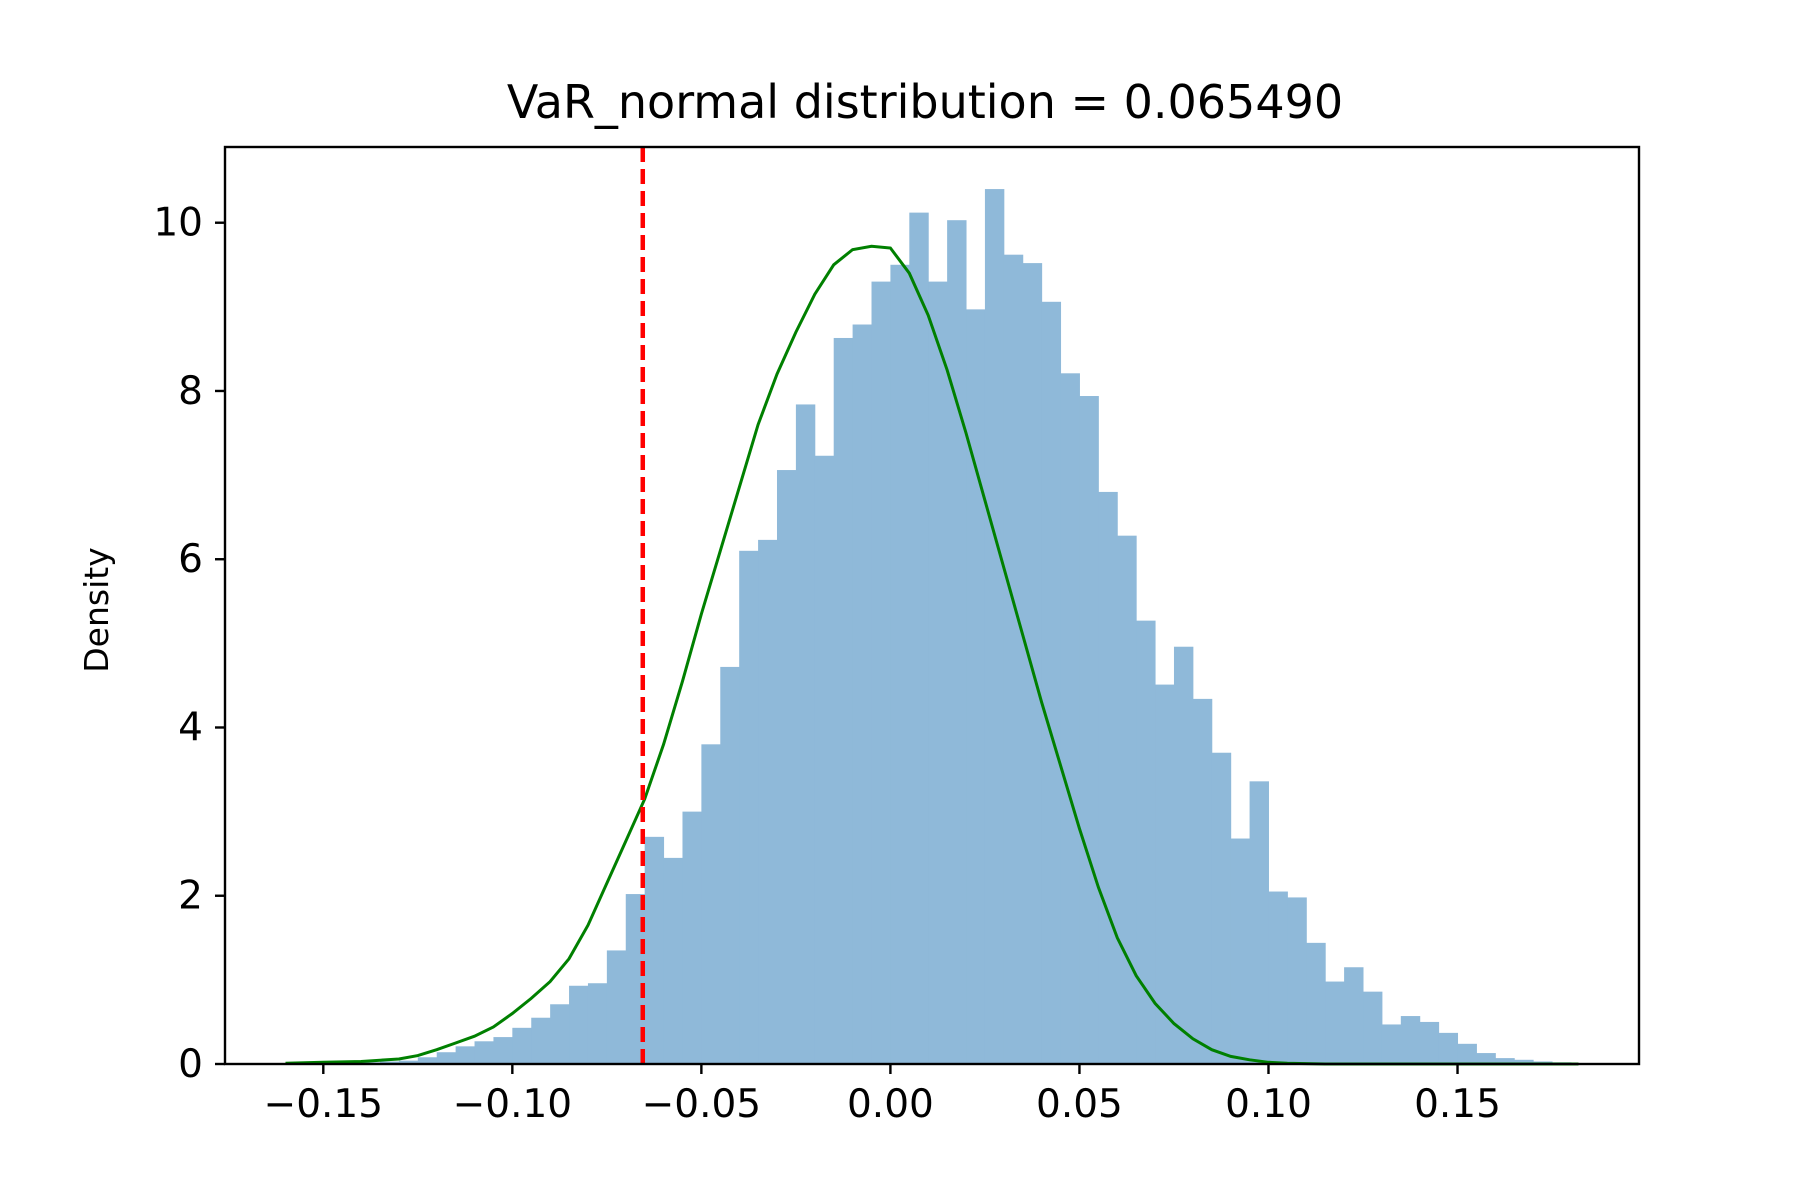 The height and width of the screenshot is (1200, 1800). Describe the element at coordinates (324, 1104) in the screenshot. I see `x-tick-label: −0.15` at that location.